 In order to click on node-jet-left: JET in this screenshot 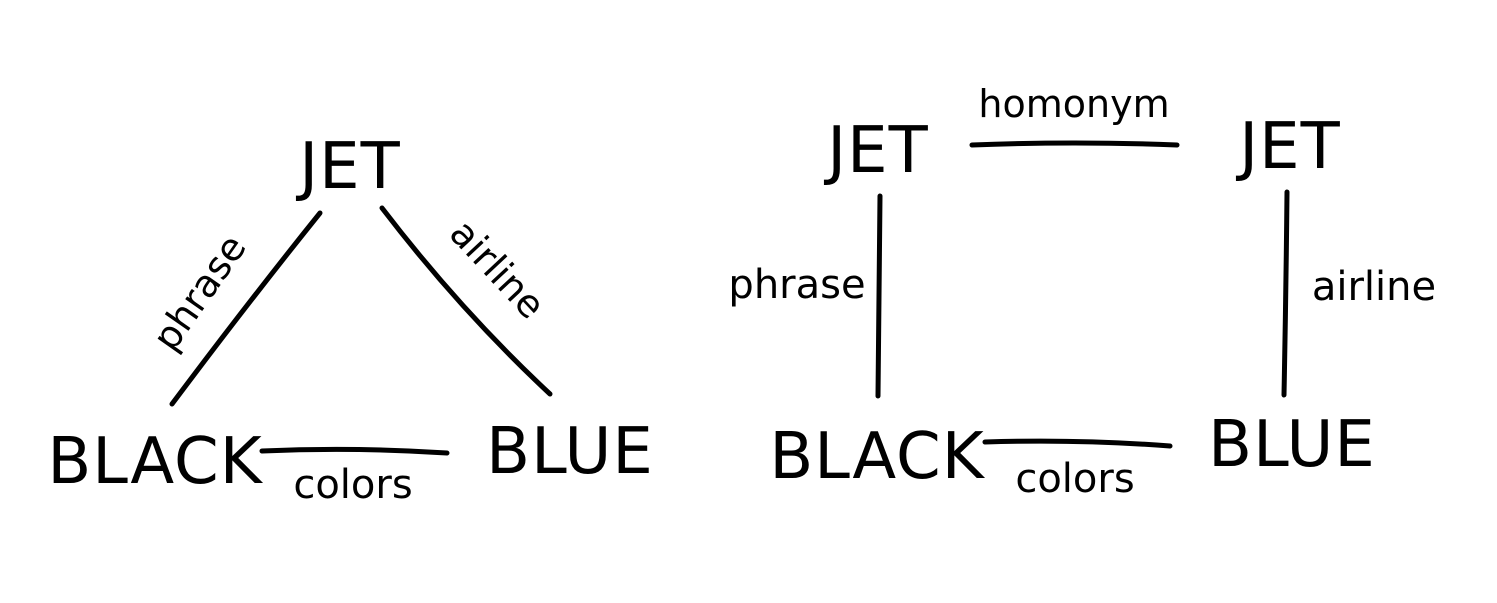, I will do `click(875, 151)`.